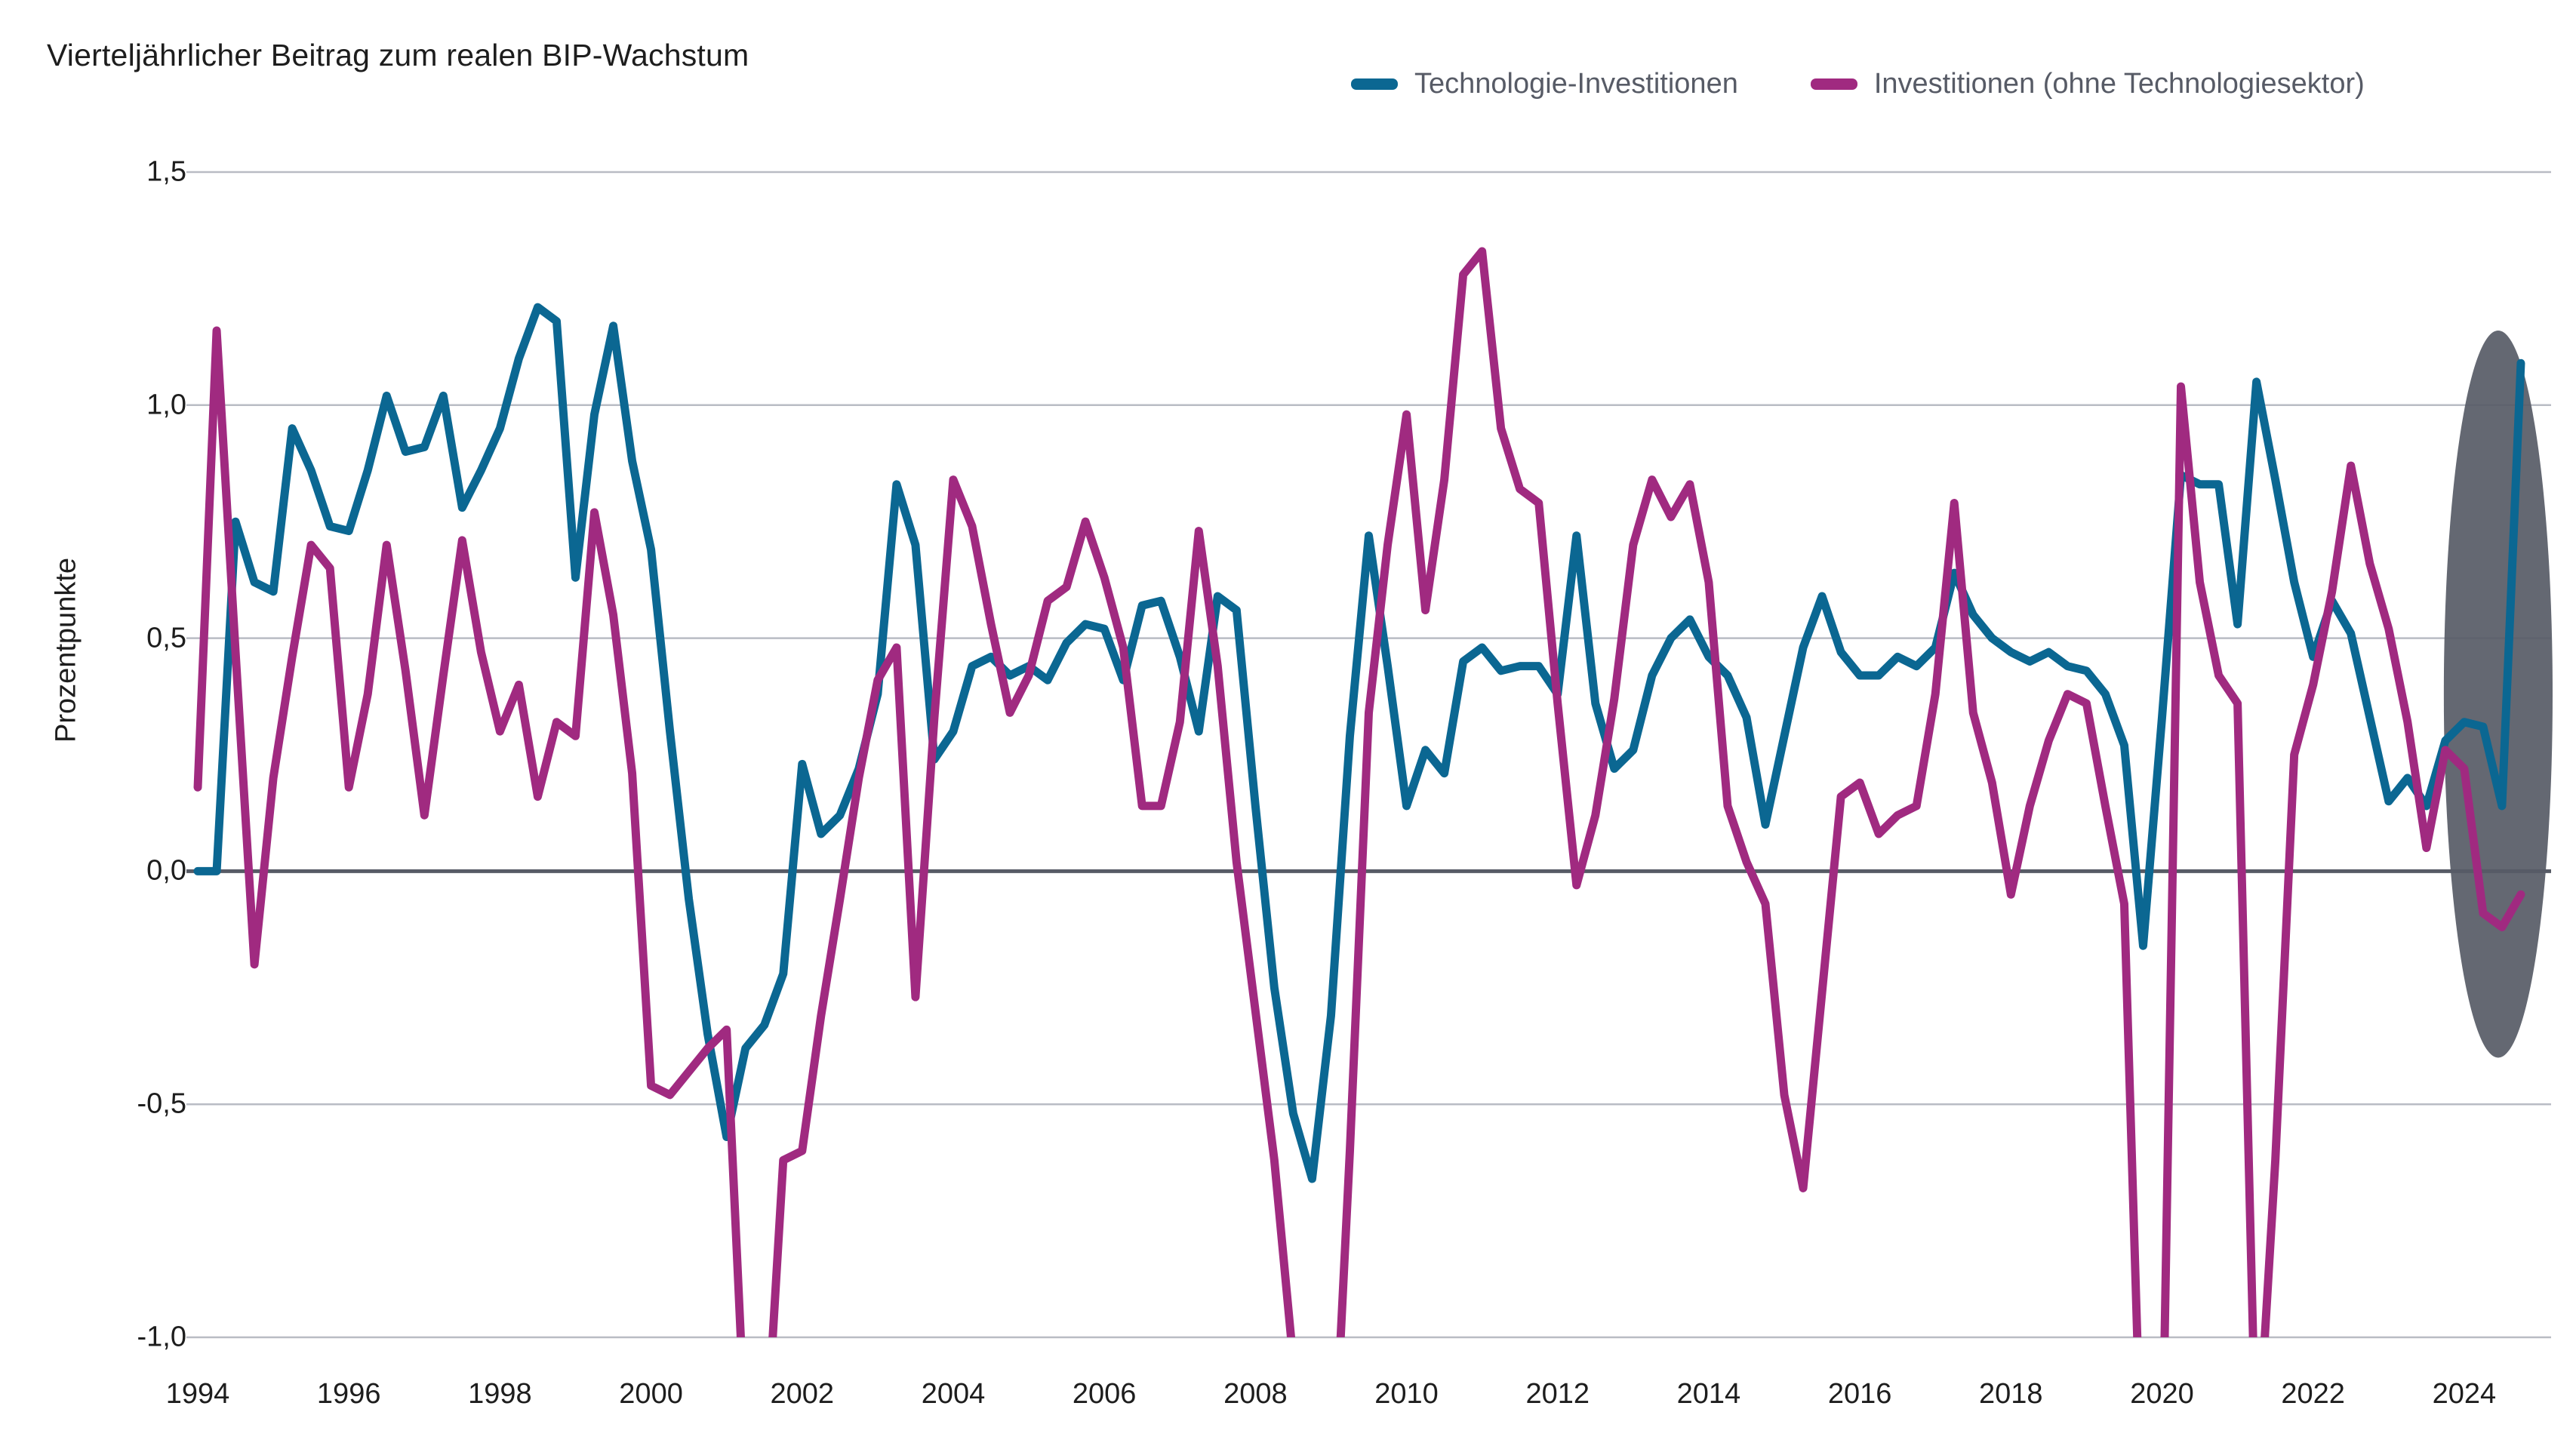 The height and width of the screenshot is (1449, 2576). What do you see at coordinates (161, 1337) in the screenshot?
I see `y-tick-label: -1,0` at bounding box center [161, 1337].